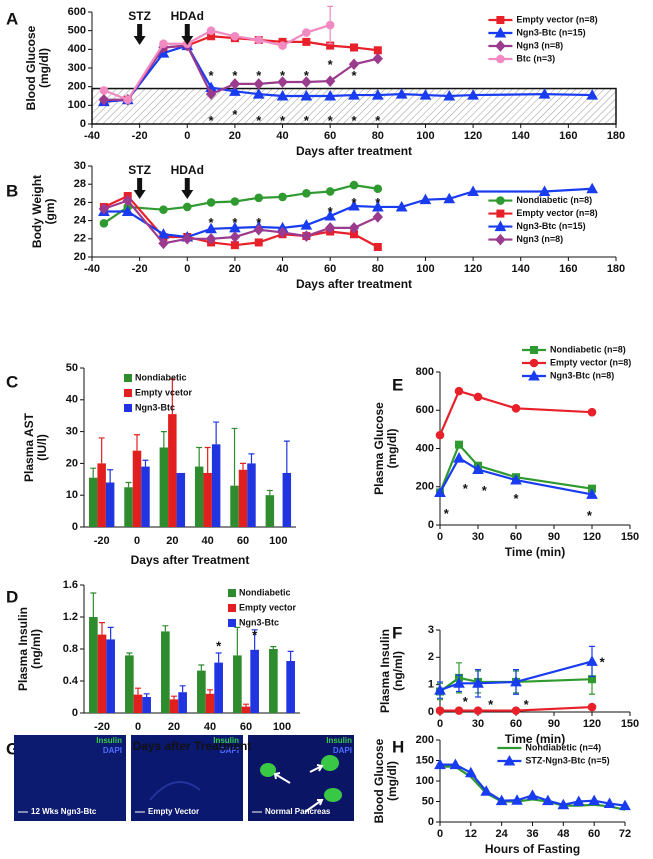 This screenshot has width=653, height=859. Describe the element at coordinates (554, 537) in the screenshot. I see `x-tick-label: 90` at that location.